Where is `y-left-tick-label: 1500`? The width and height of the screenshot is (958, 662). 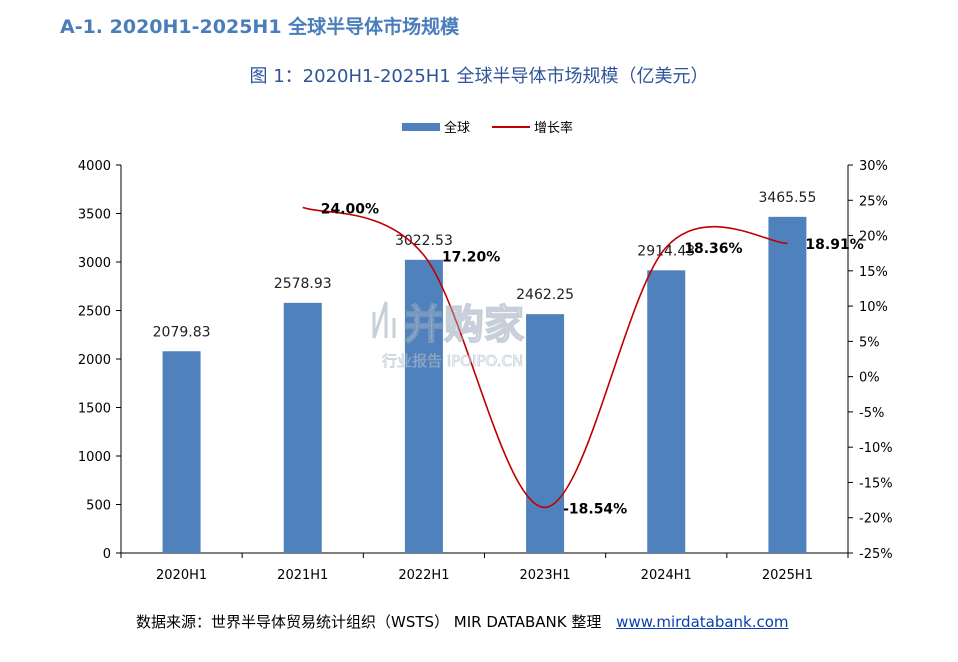
y-left-tick-label: 1500 is located at coordinates (94, 409).